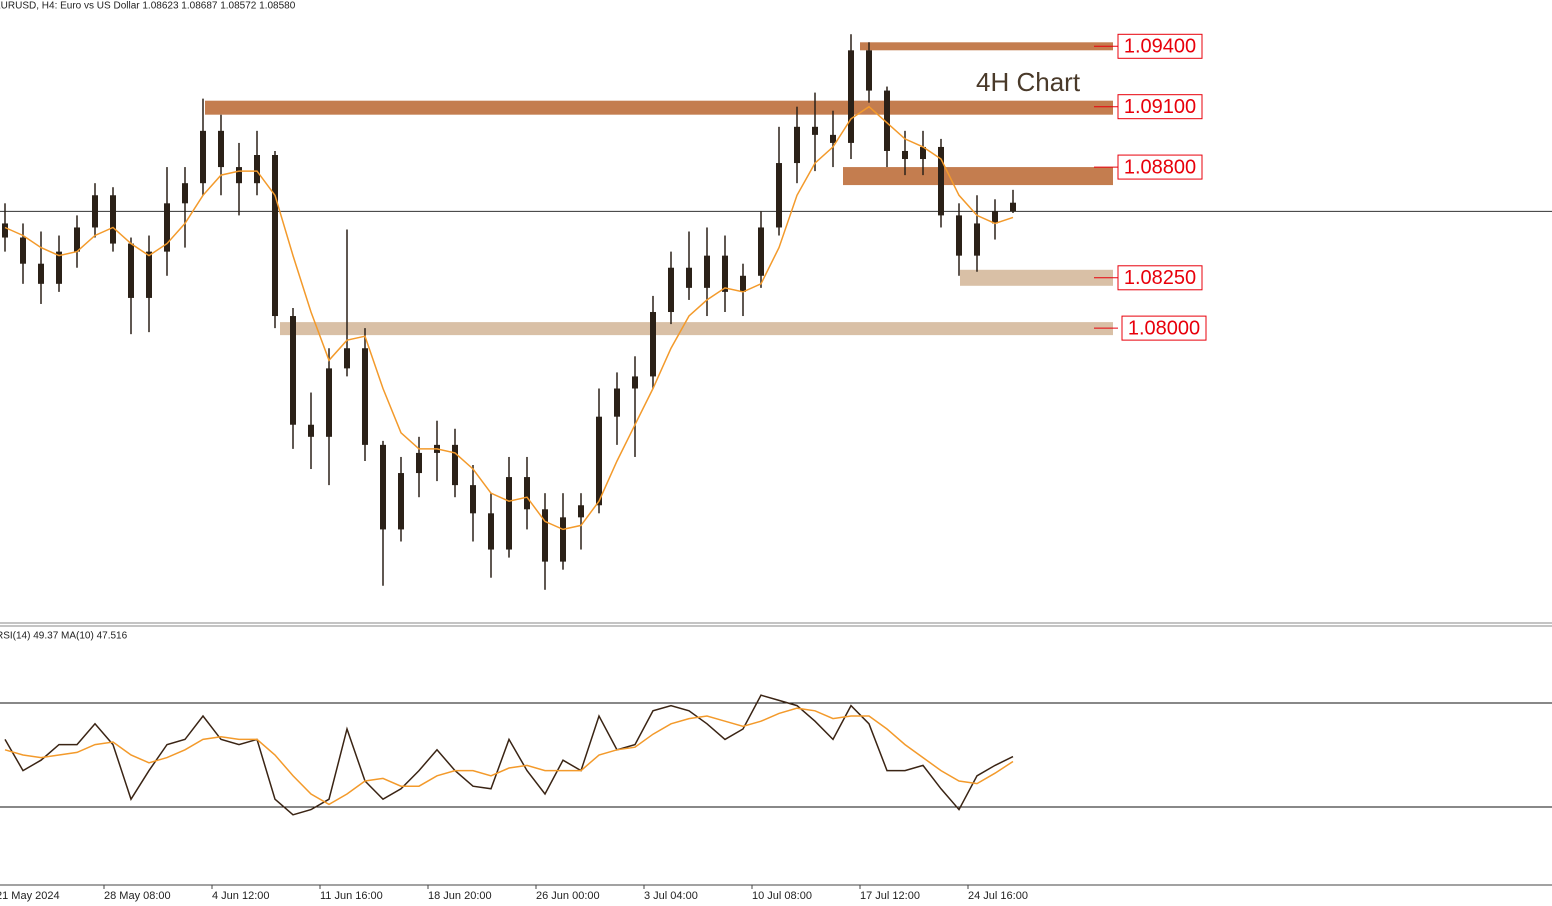 Image resolution: width=1552 pixels, height=906 pixels. What do you see at coordinates (241, 896) in the screenshot?
I see `x-tick-label: 4 Jun 12:00` at bounding box center [241, 896].